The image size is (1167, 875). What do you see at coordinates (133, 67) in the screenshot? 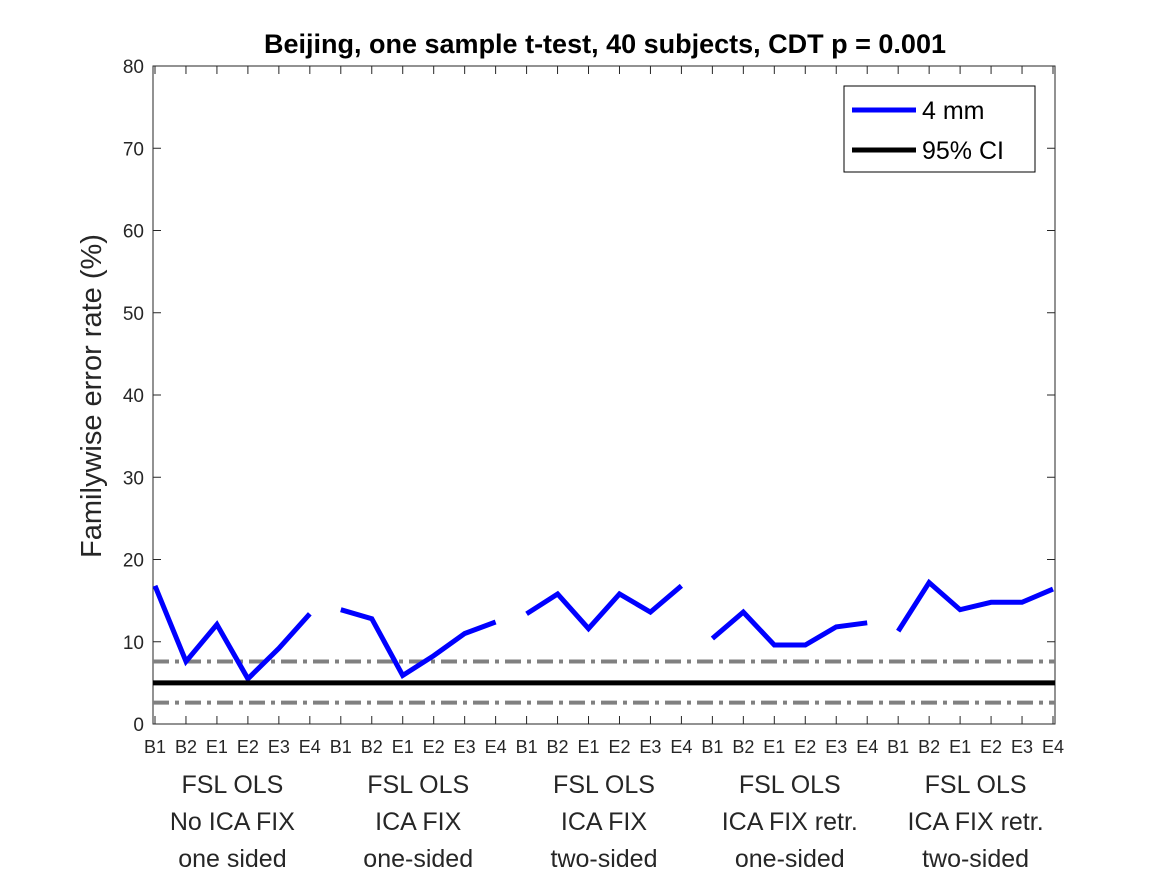
I see `y-tick-label: 80` at bounding box center [133, 67].